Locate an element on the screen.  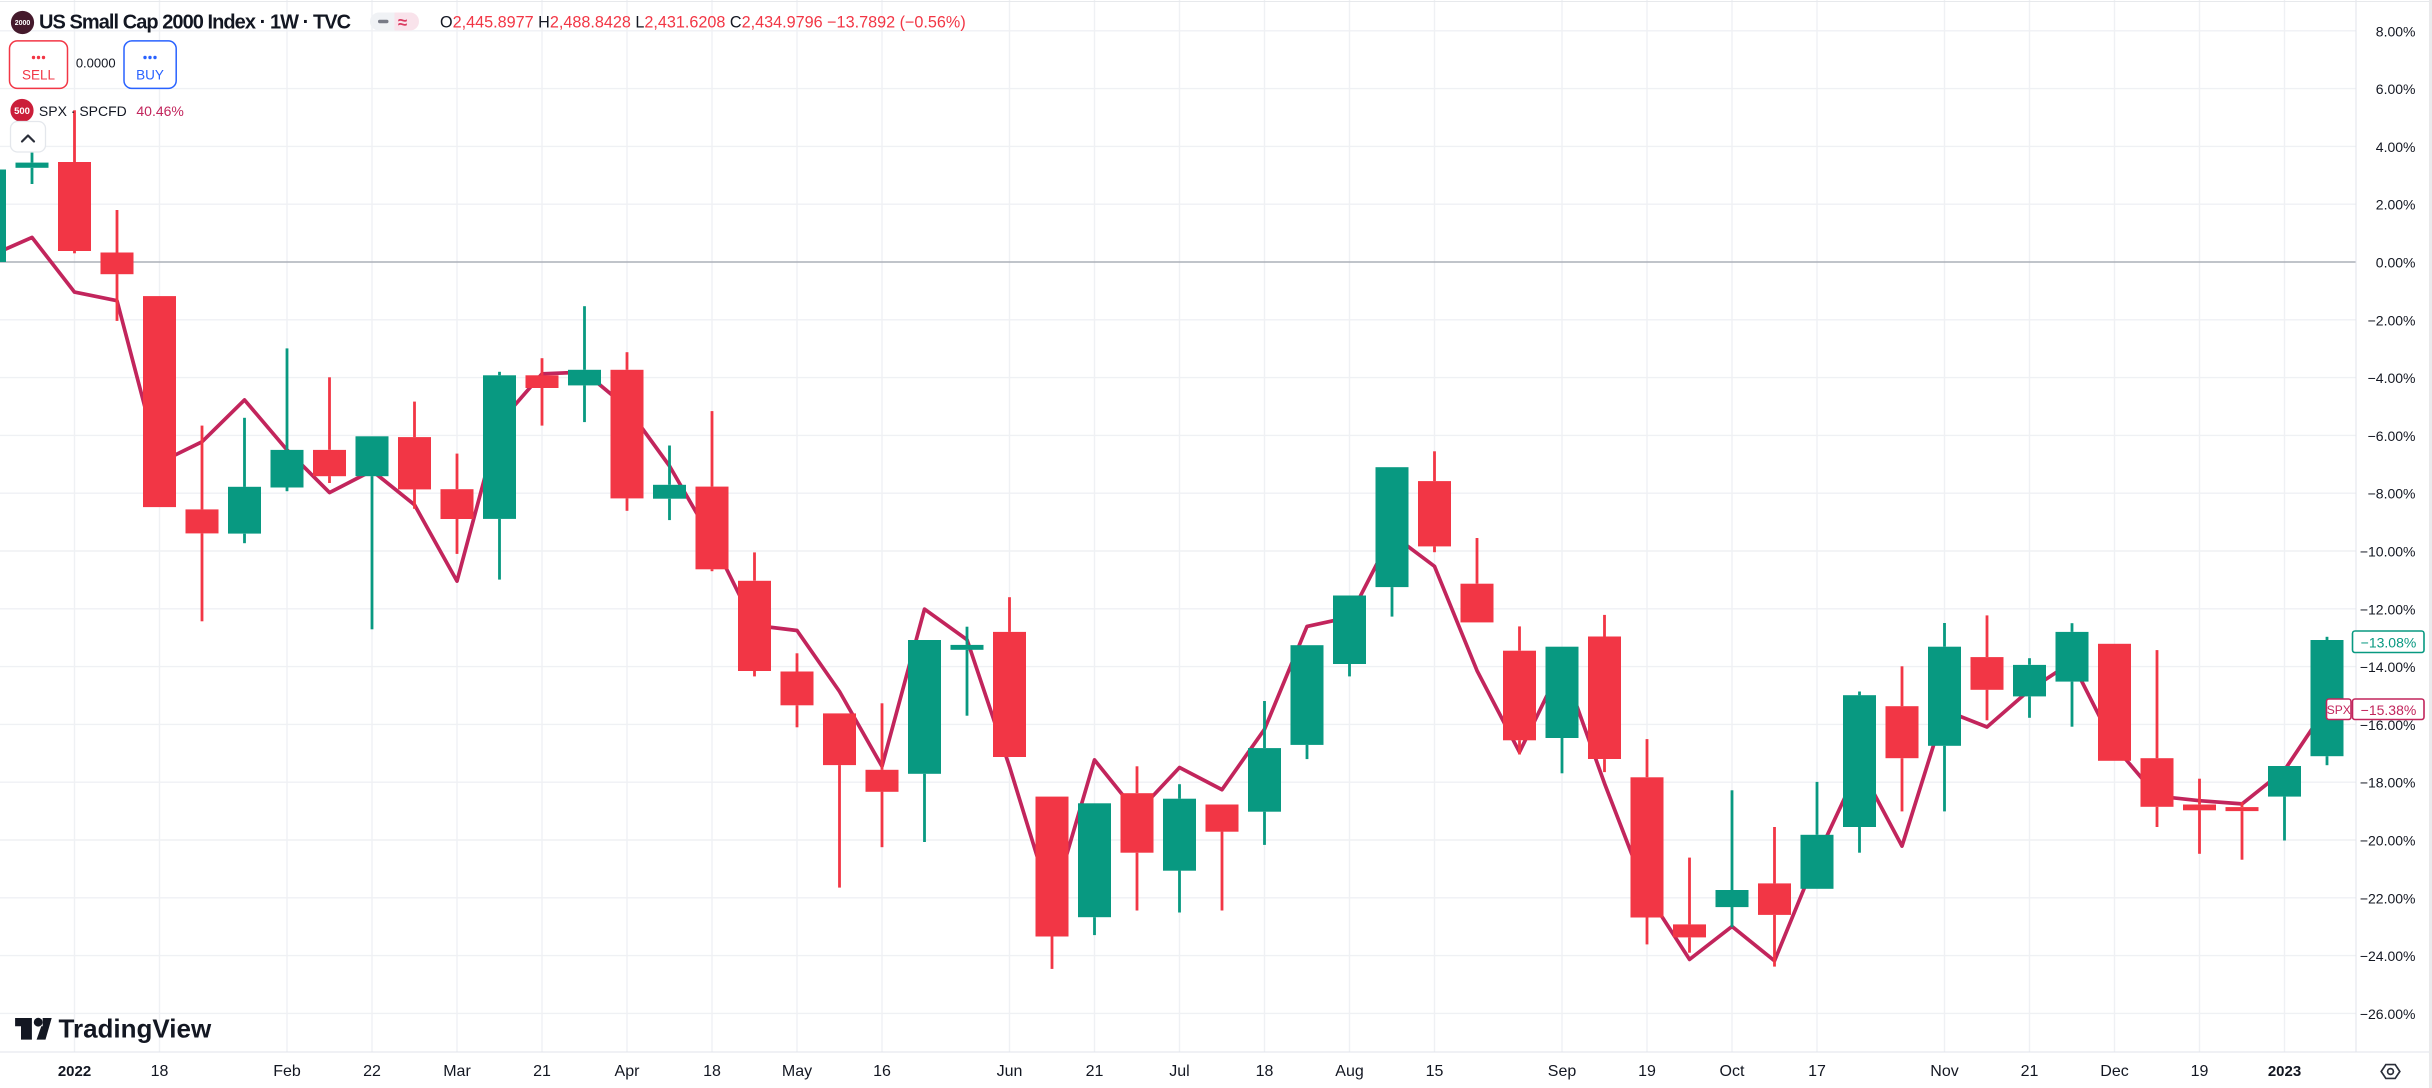
svg-text: Oct is located at coordinates (1732, 1071).